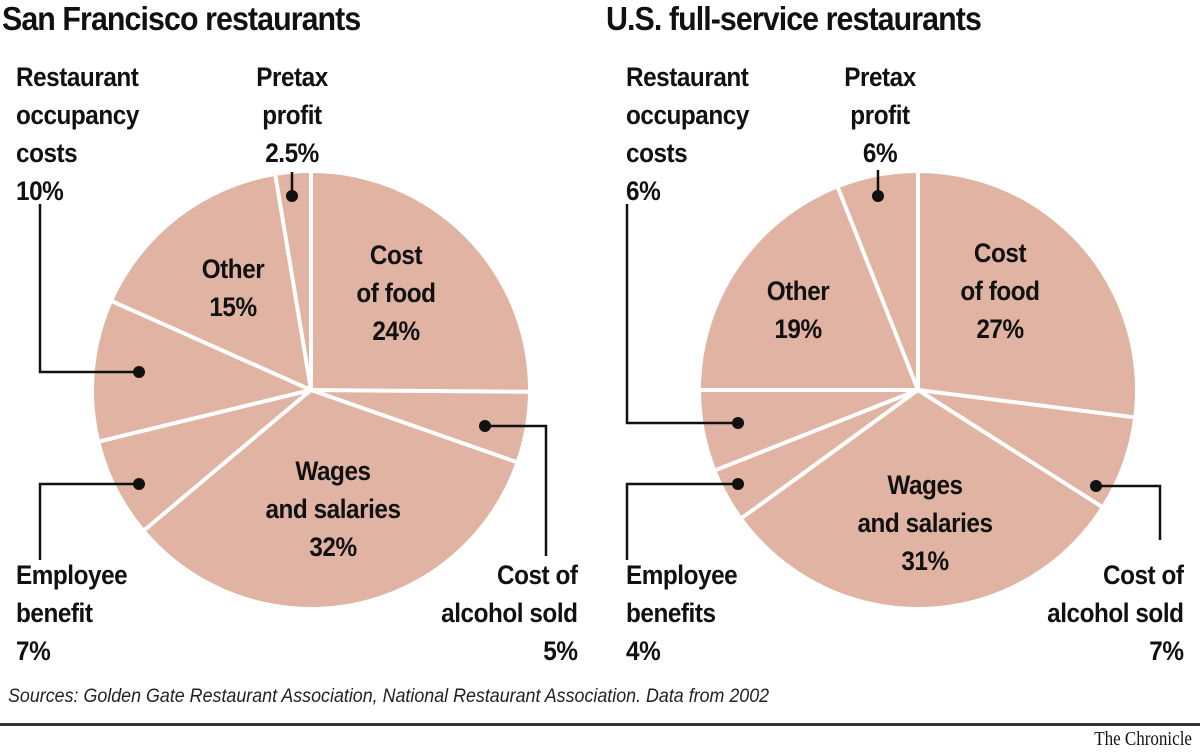  I want to click on slice-label-line: 5%, so click(561, 651).